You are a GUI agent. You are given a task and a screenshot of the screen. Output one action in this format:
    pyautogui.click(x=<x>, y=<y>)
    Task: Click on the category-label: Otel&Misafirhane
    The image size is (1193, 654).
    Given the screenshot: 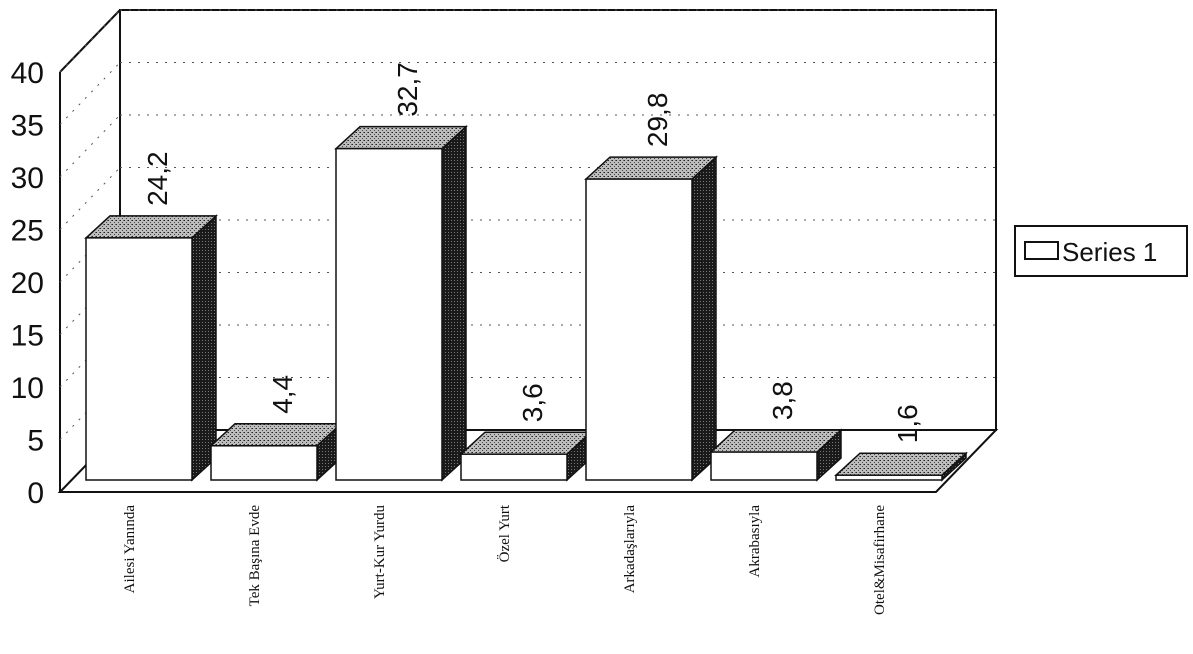 What is the action you would take?
    pyautogui.click(x=880, y=560)
    